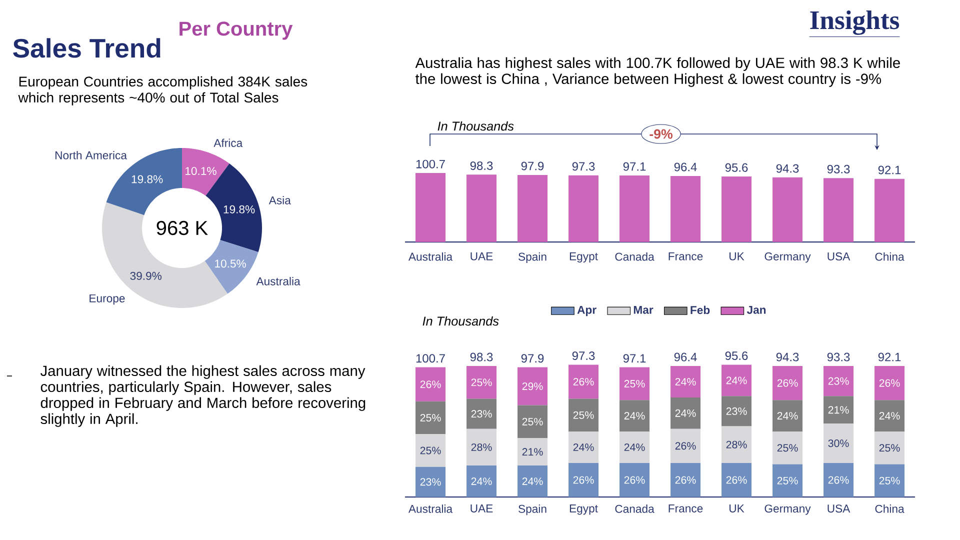 This screenshot has height=540, width=960. Describe the element at coordinates (889, 170) in the screenshot. I see `data-label: 92.1` at that location.